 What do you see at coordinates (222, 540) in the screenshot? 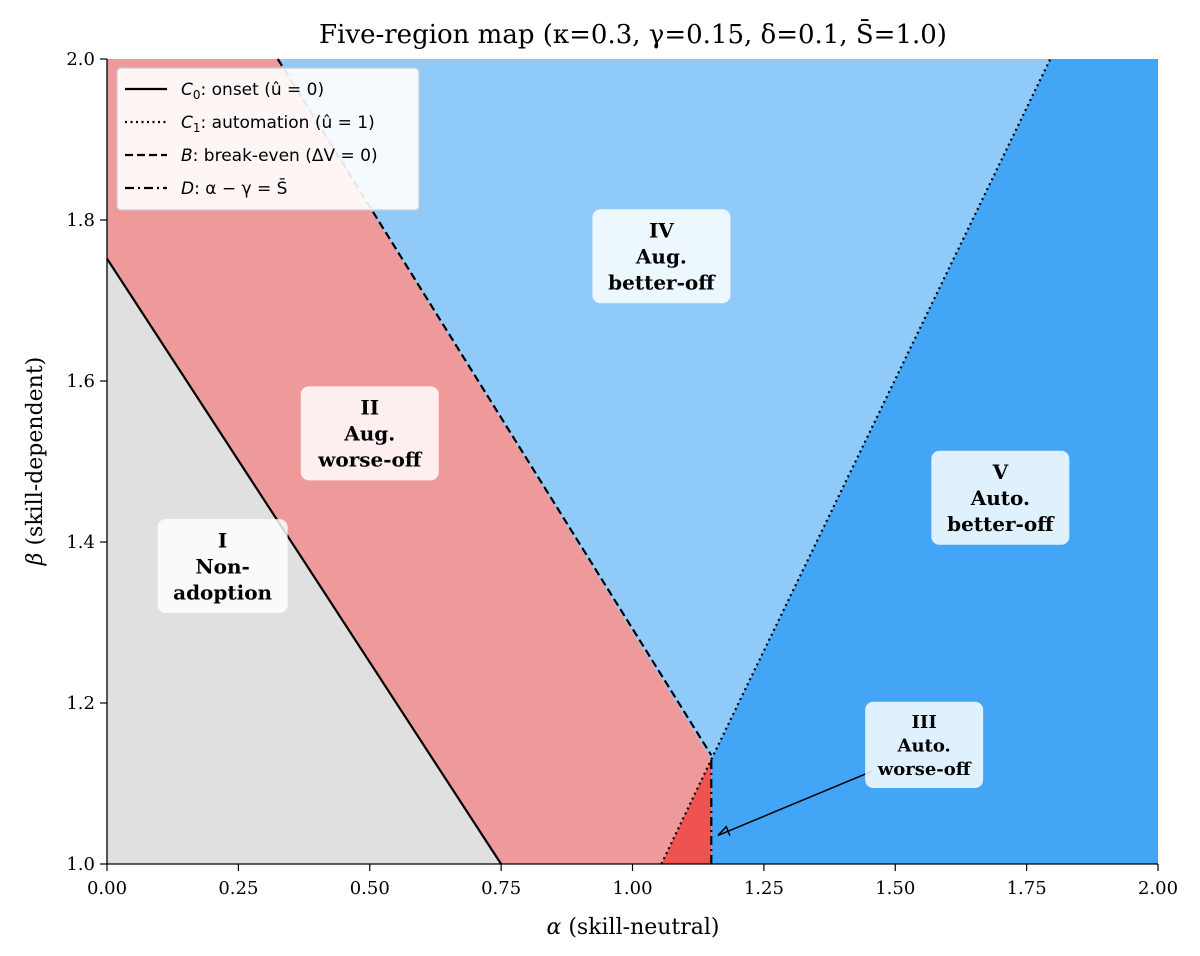
I see `region-i-label-line: I` at bounding box center [222, 540].